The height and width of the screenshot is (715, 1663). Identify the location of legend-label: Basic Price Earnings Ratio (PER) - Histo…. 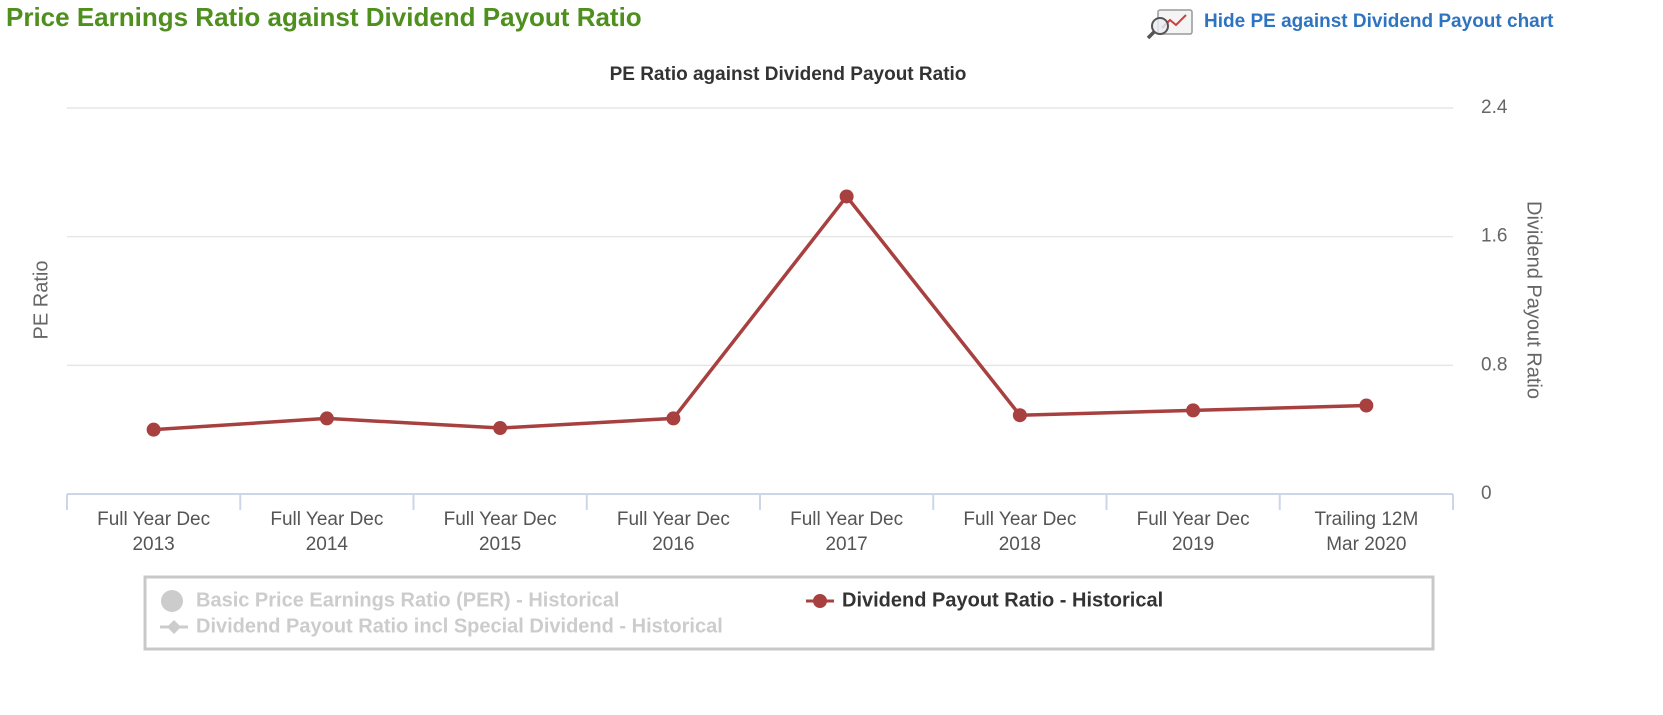
(407, 600).